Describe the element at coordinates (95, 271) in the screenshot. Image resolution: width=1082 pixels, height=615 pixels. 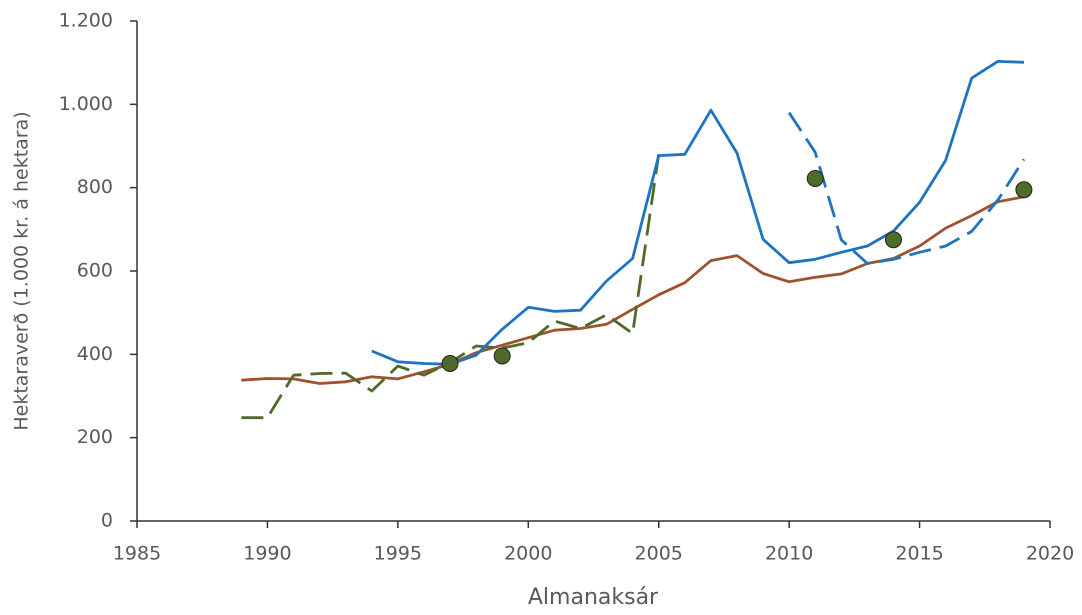
I see `y-tick-label: 600` at that location.